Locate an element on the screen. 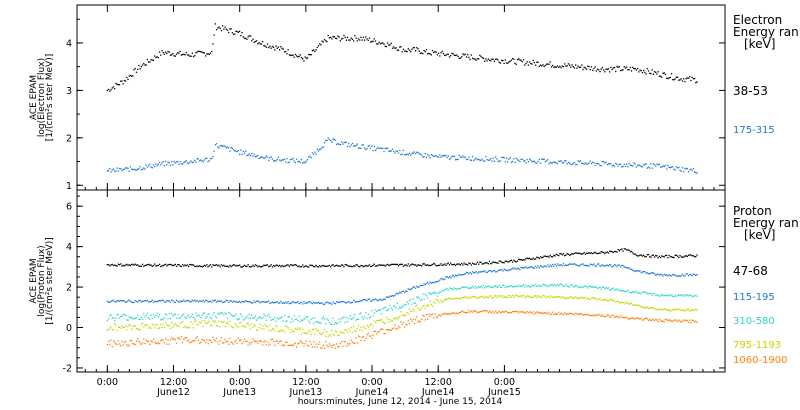 Image resolution: width=800 pixels, height=410 pixels. x-tick-label-date: June12 is located at coordinates (173, 392).